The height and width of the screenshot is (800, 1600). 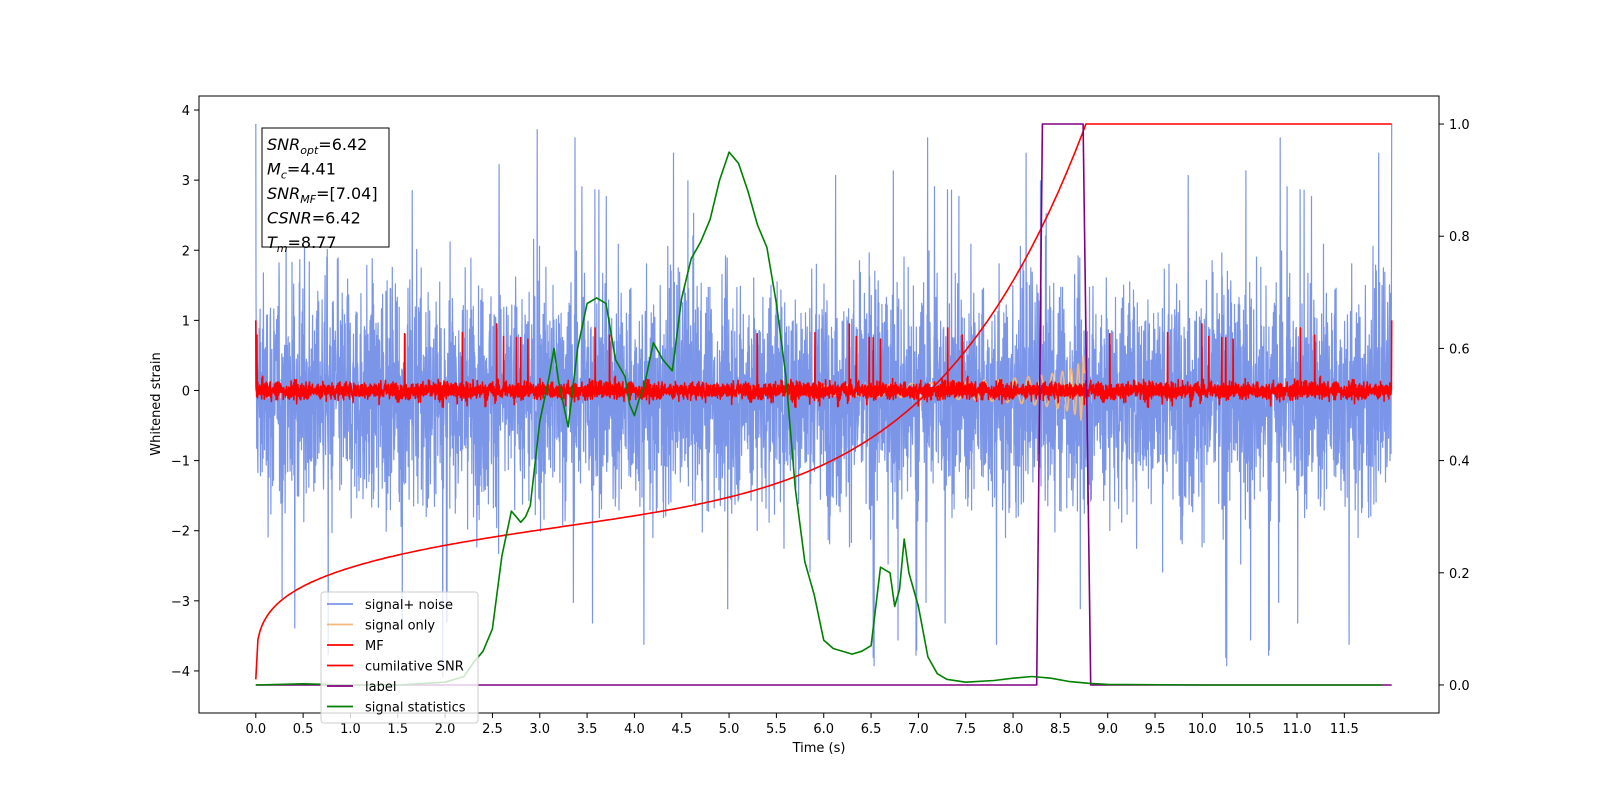 What do you see at coordinates (302, 244) in the screenshot?
I see `info-line: Tm=8.77` at bounding box center [302, 244].